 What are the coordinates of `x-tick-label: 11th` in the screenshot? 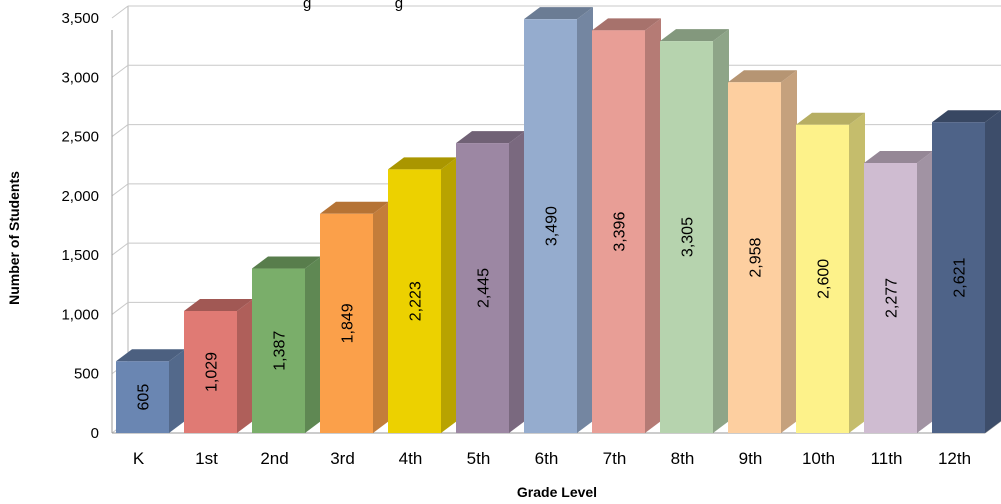 It's located at (887, 458).